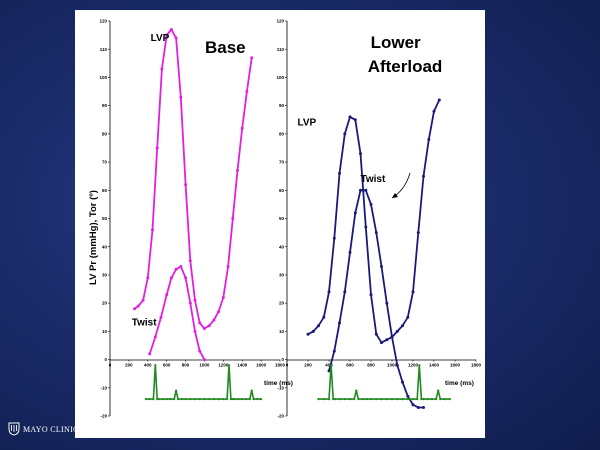 The image size is (600, 450). What do you see at coordinates (129, 365) in the screenshot?
I see `x-tick-label: 200` at bounding box center [129, 365].